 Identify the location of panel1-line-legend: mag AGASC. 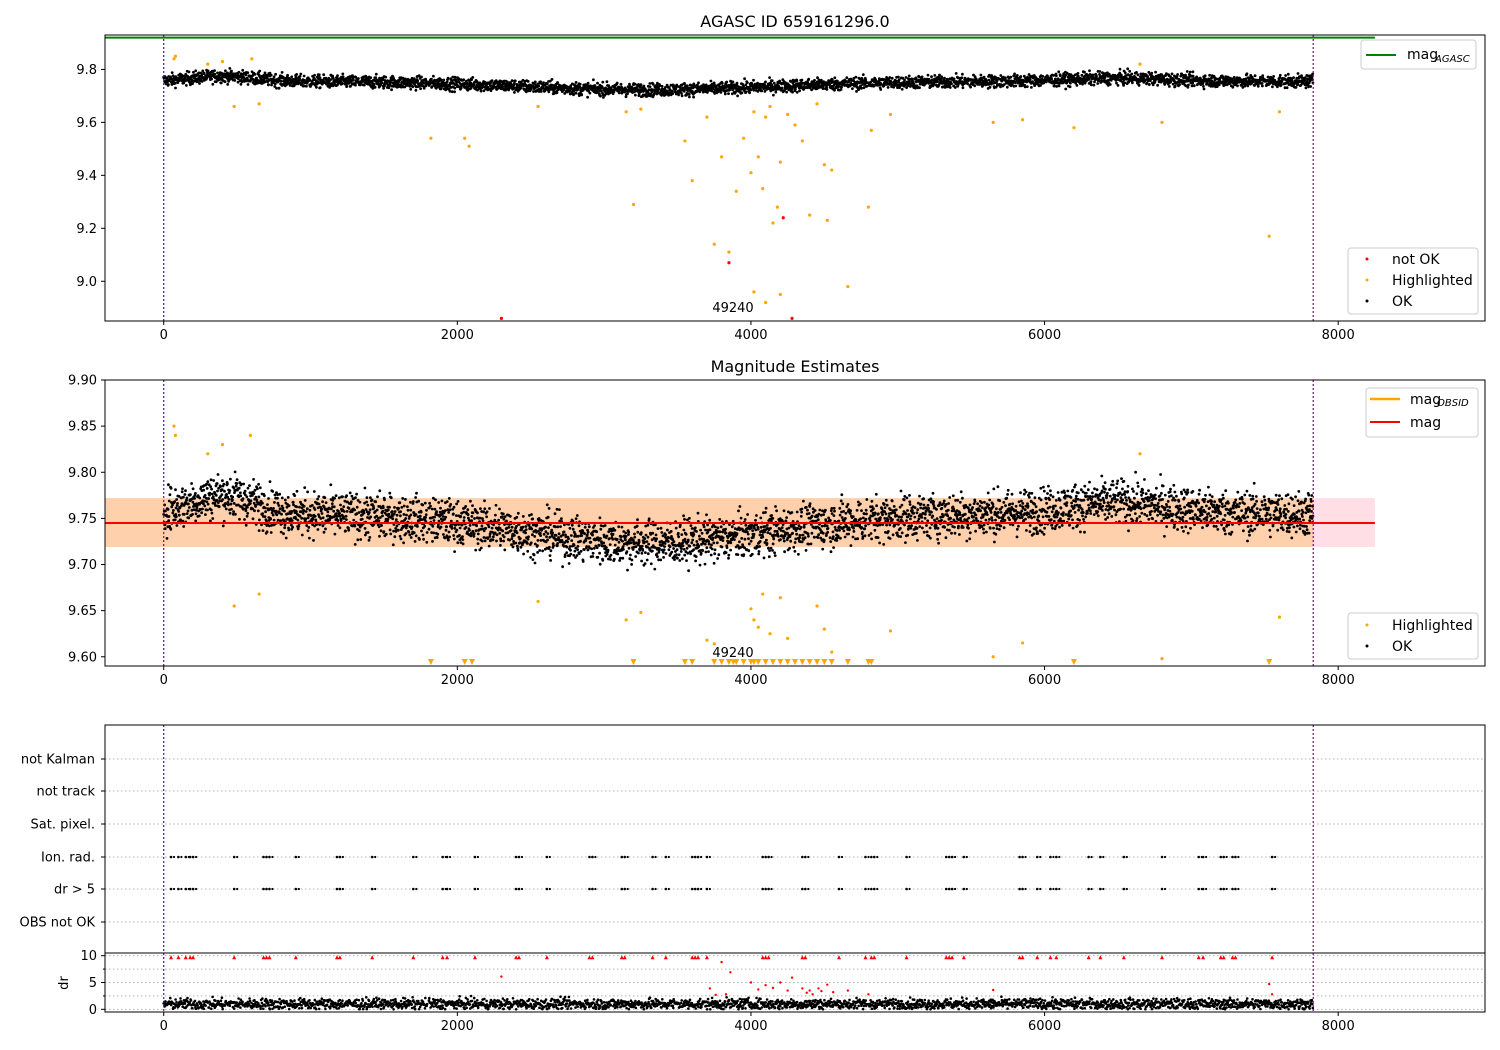
(1418, 54).